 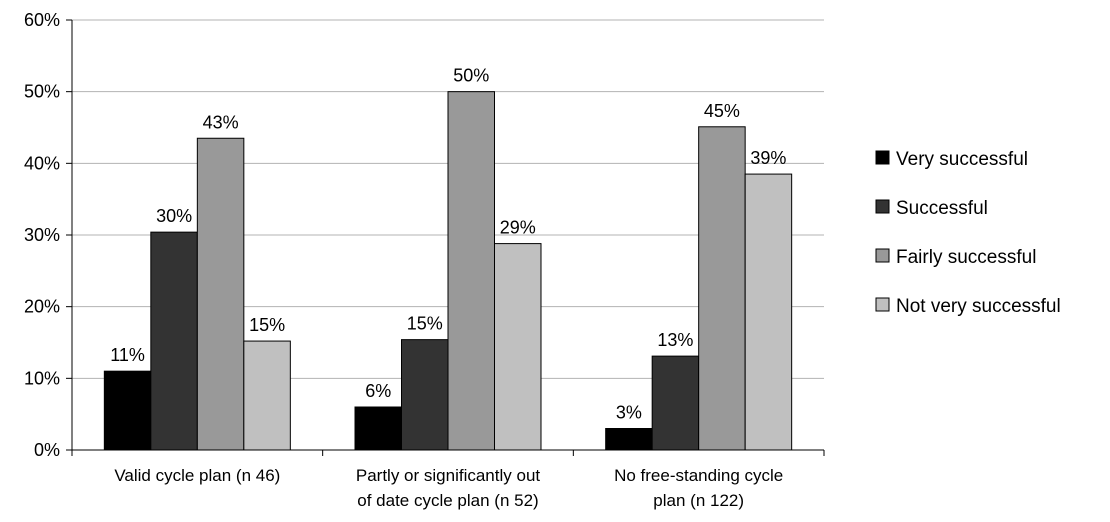 What do you see at coordinates (42, 163) in the screenshot?
I see `y-tick-label: 40%` at bounding box center [42, 163].